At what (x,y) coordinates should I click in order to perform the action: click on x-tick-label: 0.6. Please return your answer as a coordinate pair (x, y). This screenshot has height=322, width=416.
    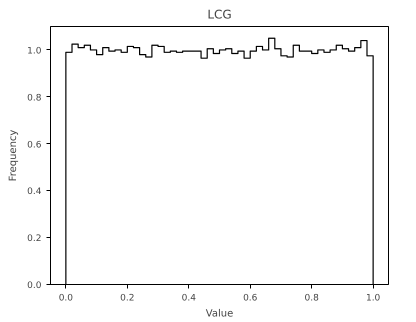
    Looking at the image, I should click on (250, 299).